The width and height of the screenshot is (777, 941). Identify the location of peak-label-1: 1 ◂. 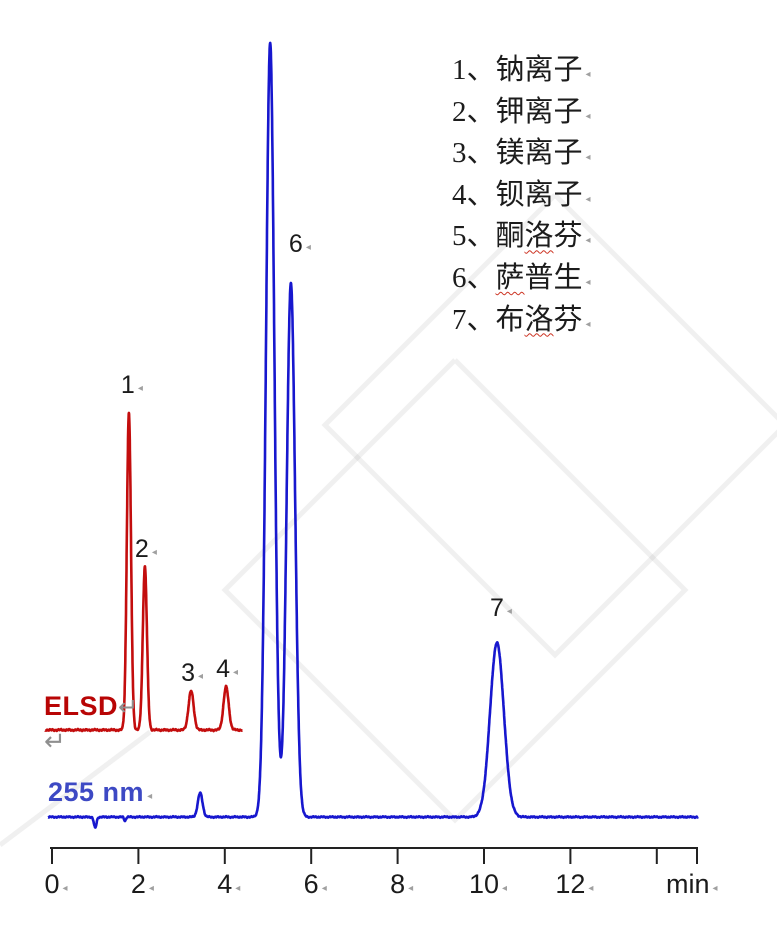
(131, 385).